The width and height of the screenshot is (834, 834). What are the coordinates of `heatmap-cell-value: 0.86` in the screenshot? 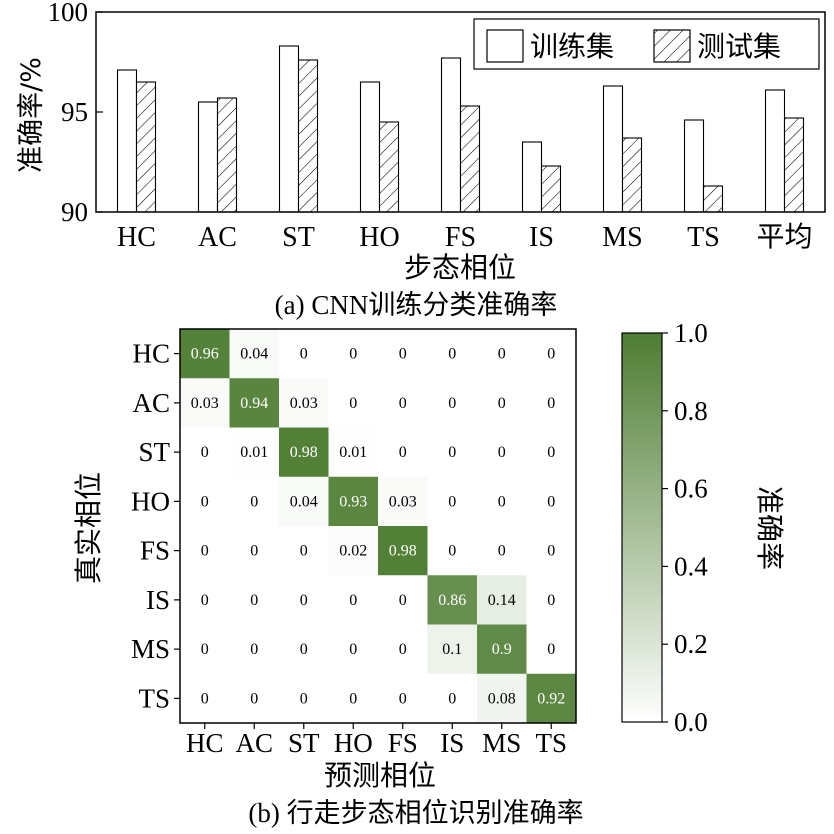 It's located at (452, 600).